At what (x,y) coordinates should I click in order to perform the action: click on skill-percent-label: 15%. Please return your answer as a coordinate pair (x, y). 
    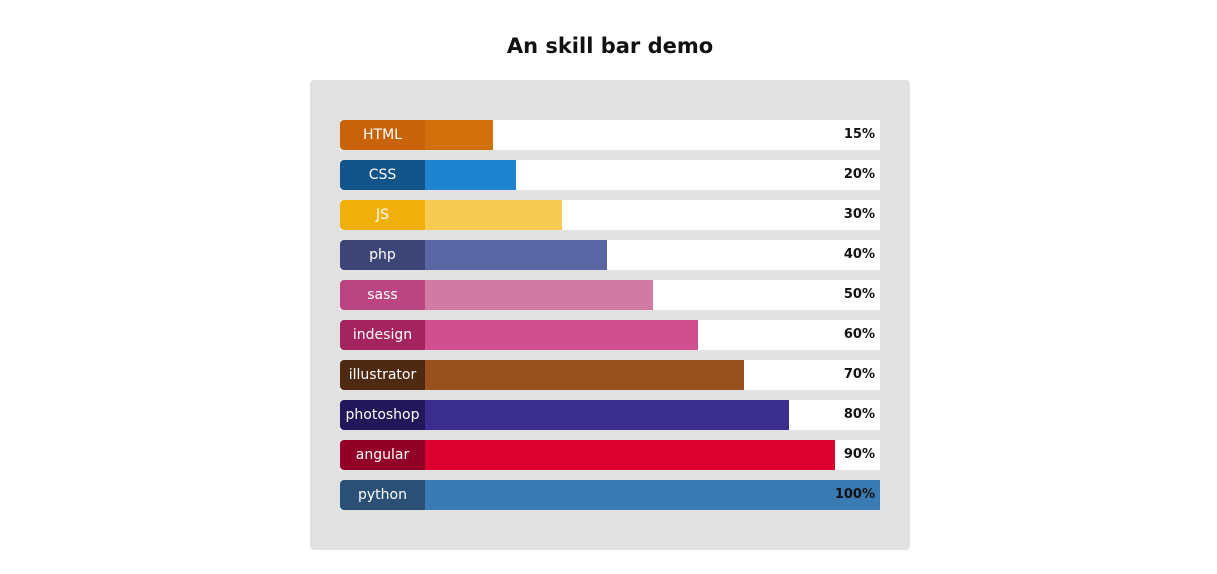
    Looking at the image, I should click on (859, 134).